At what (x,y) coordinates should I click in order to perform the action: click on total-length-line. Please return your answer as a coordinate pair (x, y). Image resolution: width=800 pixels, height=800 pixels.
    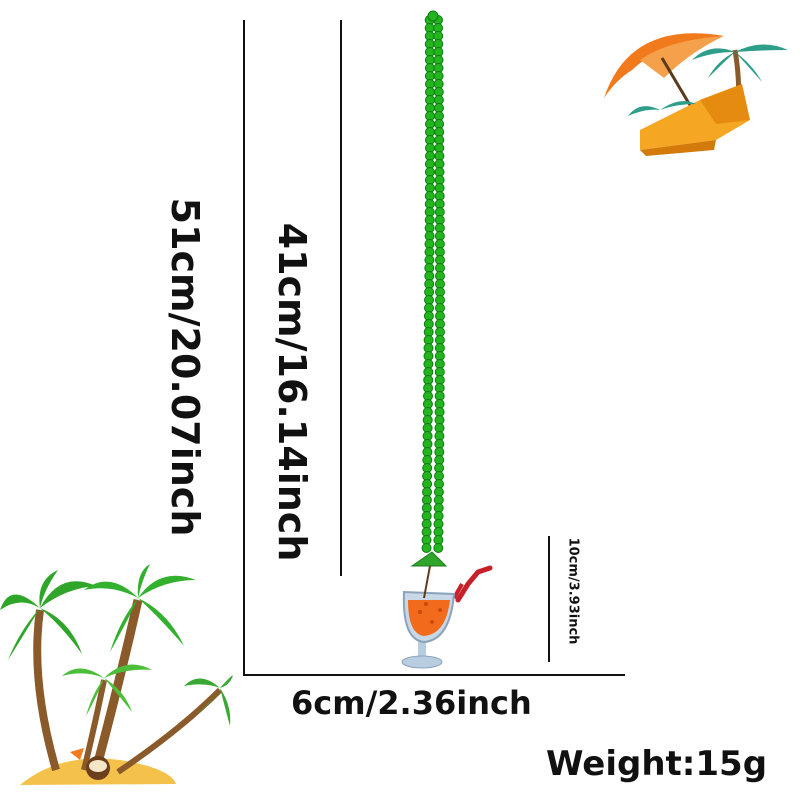
    Looking at the image, I should click on (244, 348).